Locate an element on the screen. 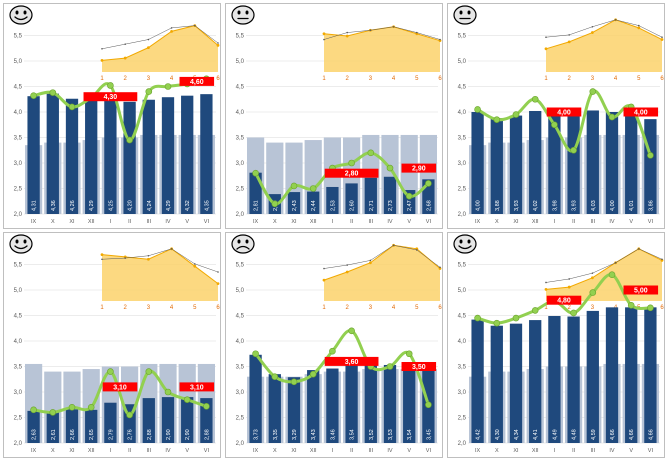  bar-value-label: 4,01 is located at coordinates (632, 205).